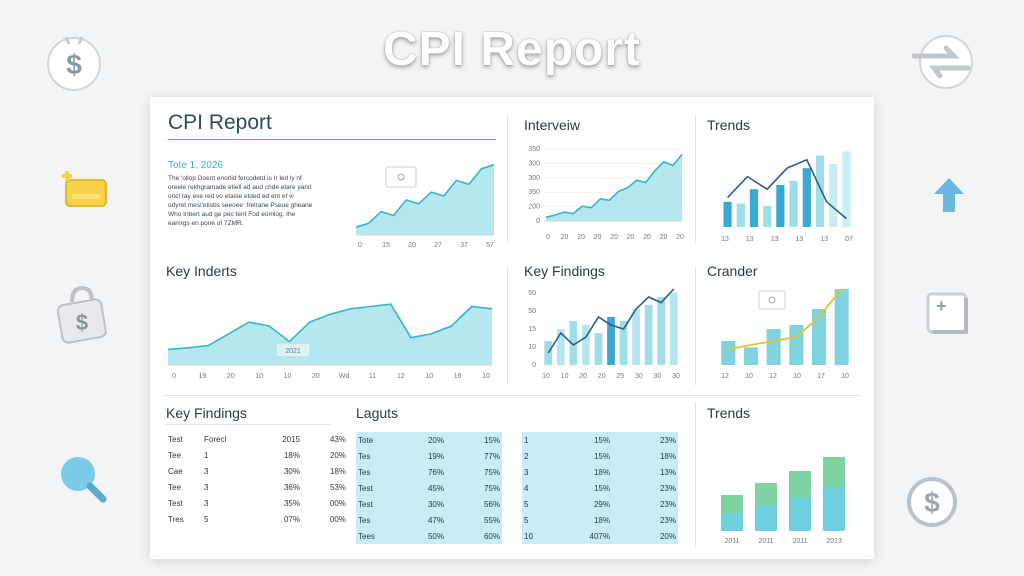 The width and height of the screenshot is (1024, 576). I want to click on y-tick-label: 350, so click(534, 149).